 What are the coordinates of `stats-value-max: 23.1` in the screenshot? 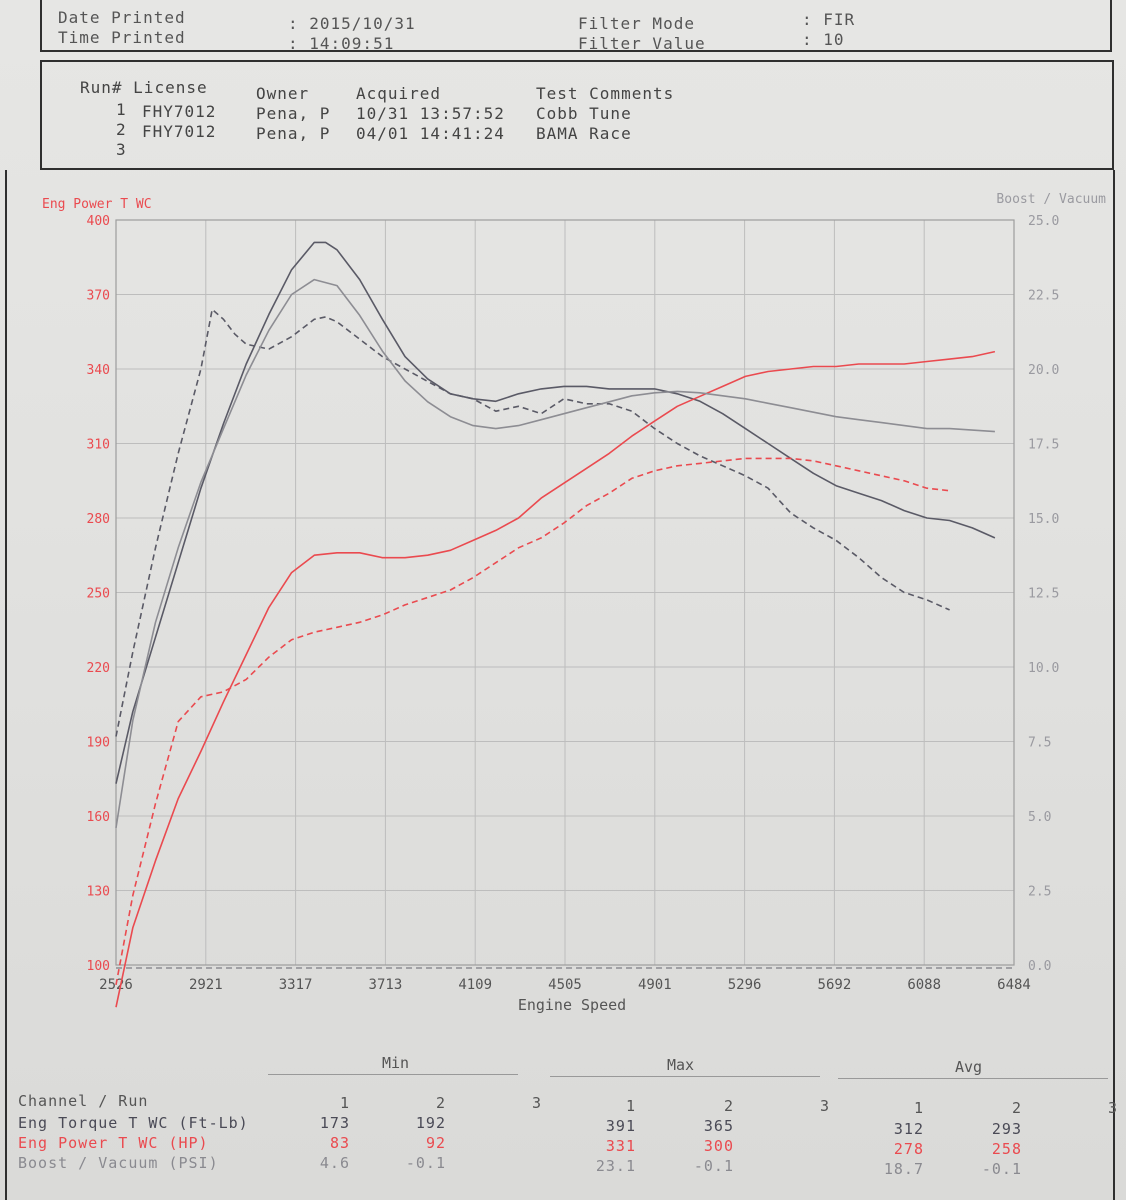 It's located at (615, 1166).